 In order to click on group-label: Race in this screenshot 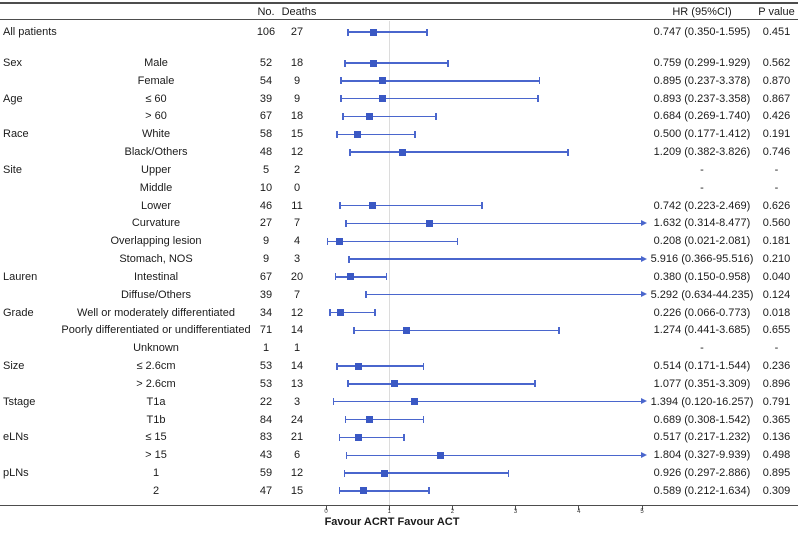, I will do `click(16, 134)`.